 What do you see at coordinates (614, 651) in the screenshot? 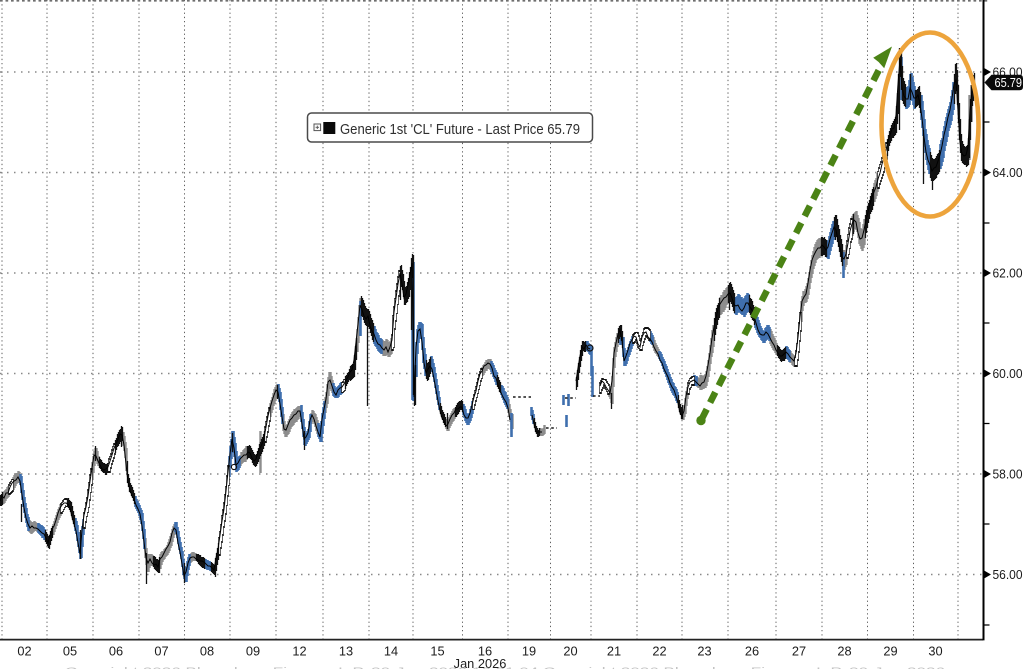
I see `svg-text: 21` at bounding box center [614, 651].